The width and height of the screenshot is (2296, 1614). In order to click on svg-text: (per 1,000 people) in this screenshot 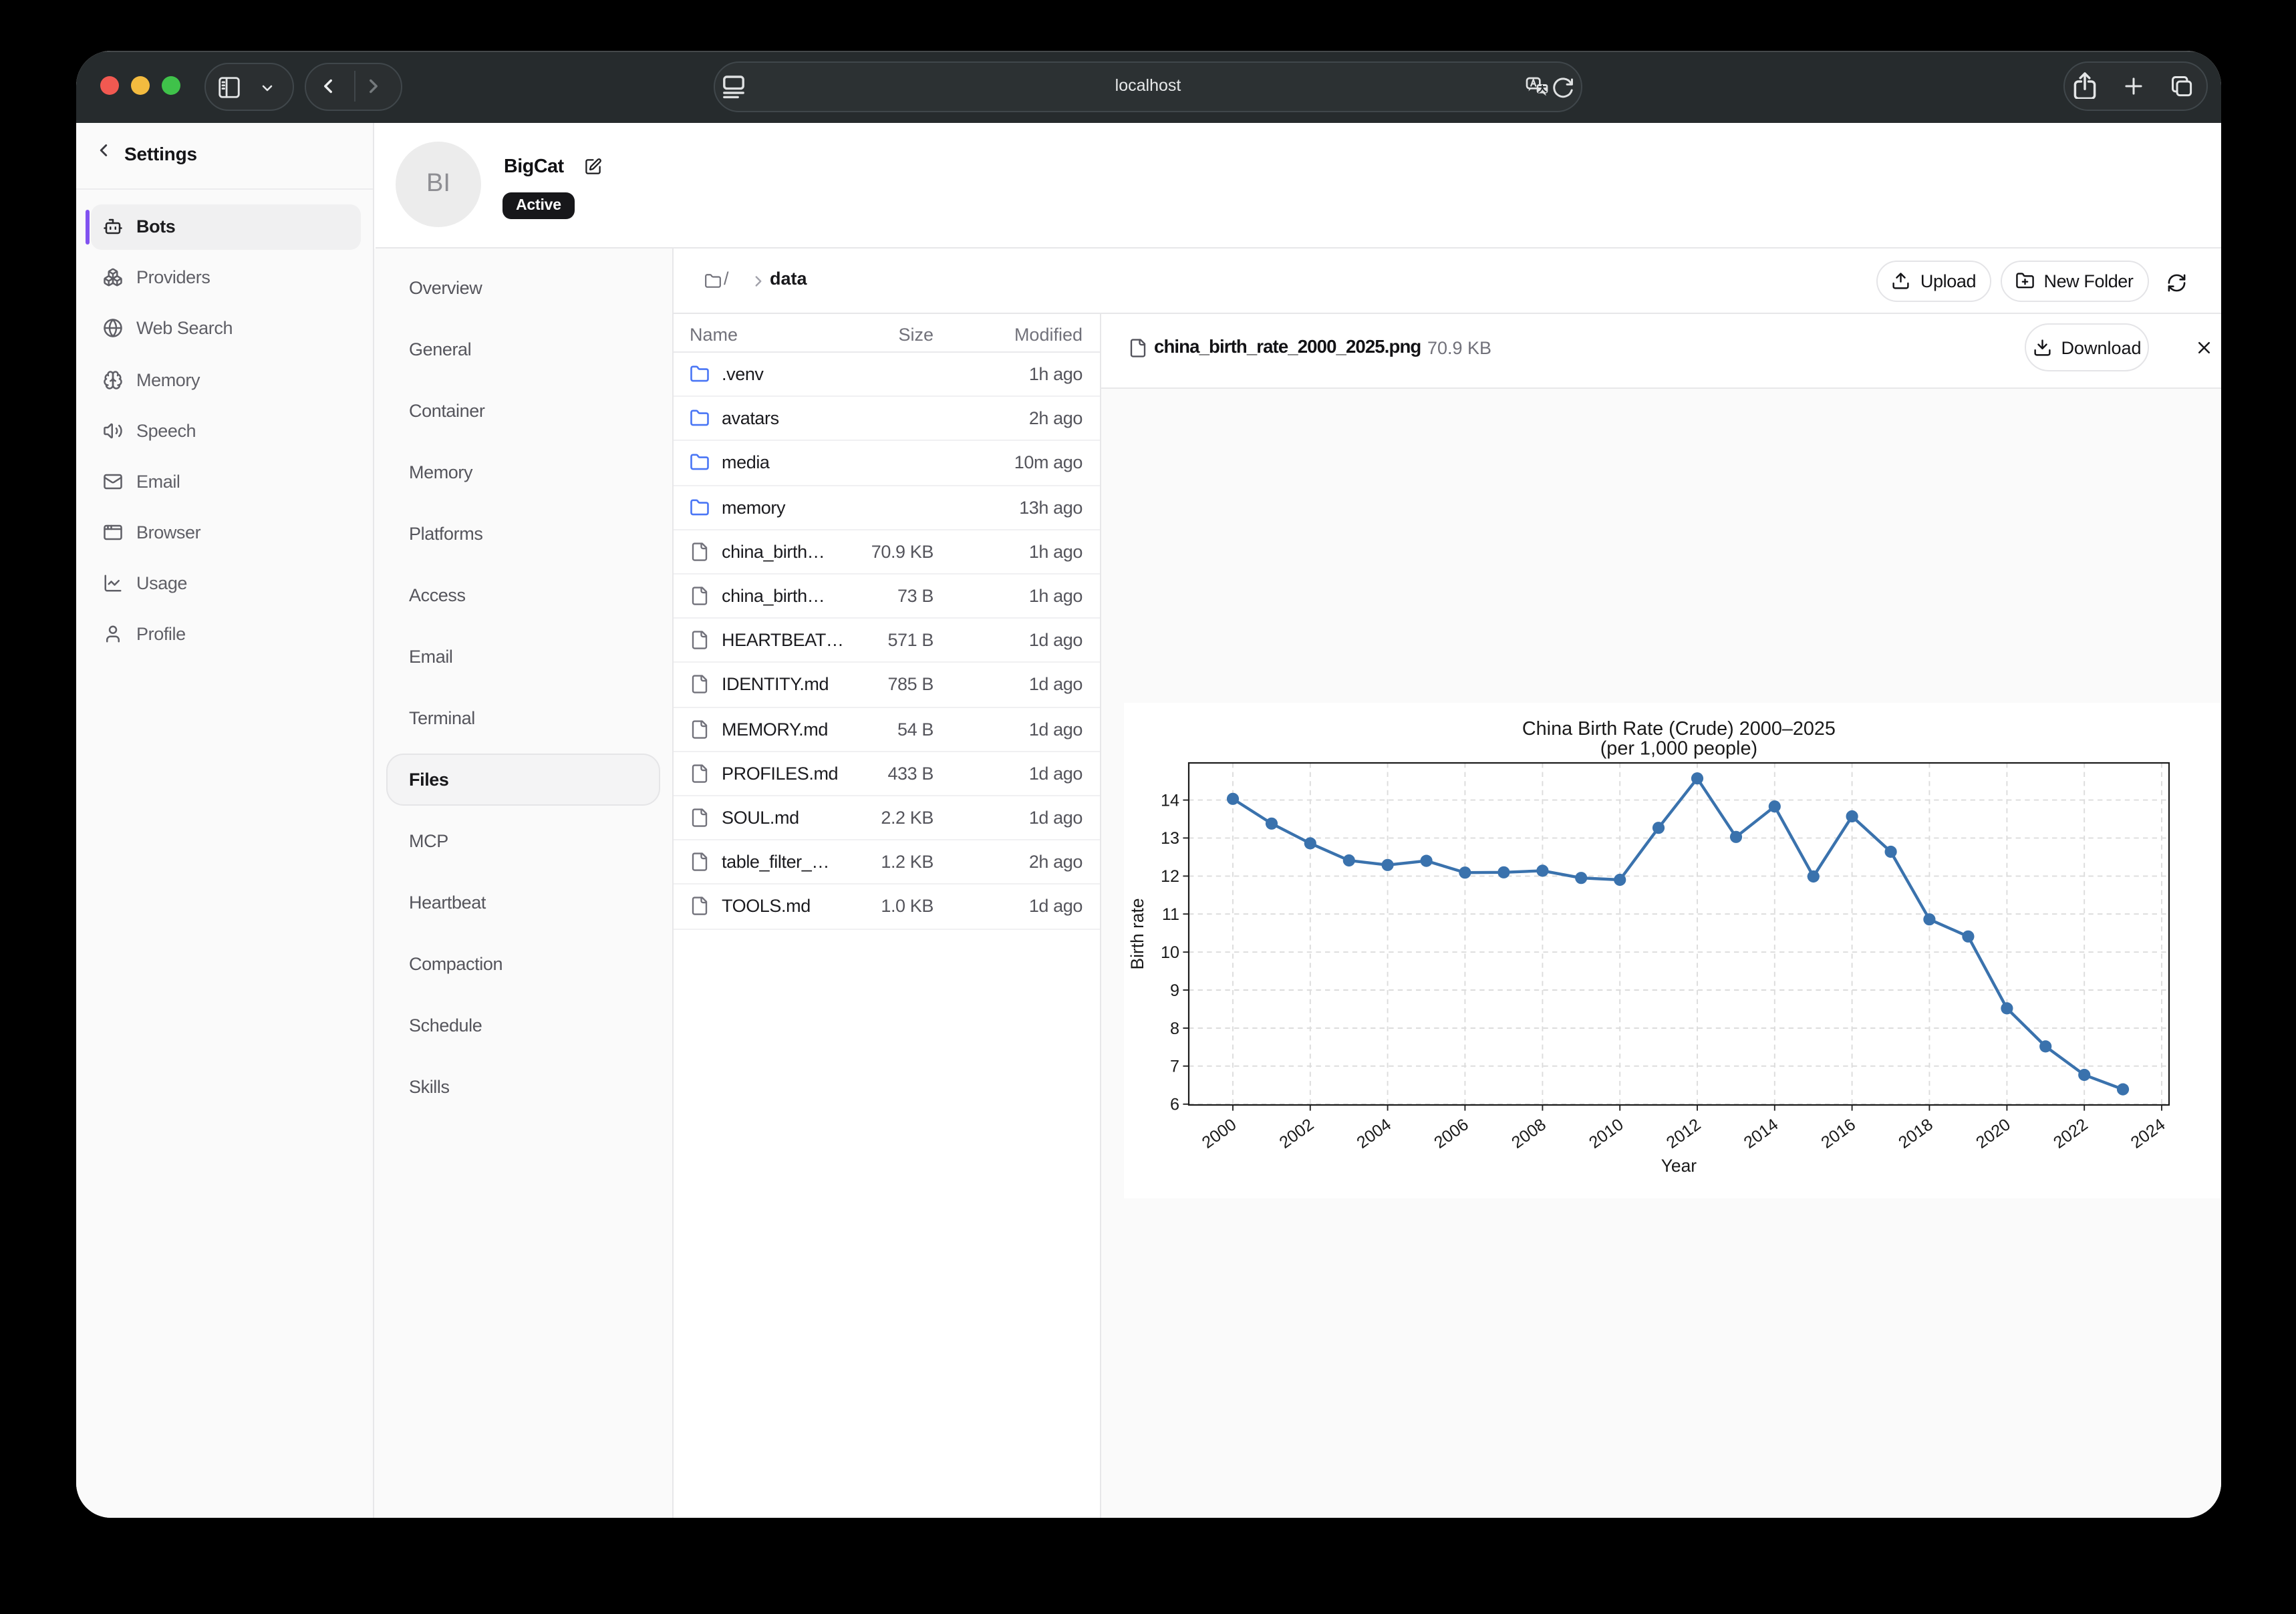, I will do `click(1678, 749)`.